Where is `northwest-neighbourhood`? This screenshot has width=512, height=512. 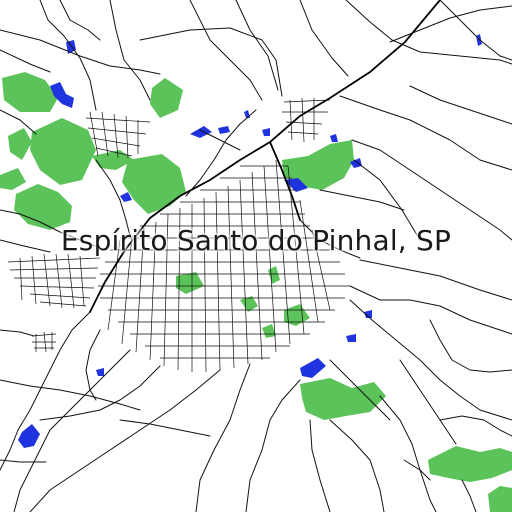
northwest-neighbourhood is located at coordinates (118, 135).